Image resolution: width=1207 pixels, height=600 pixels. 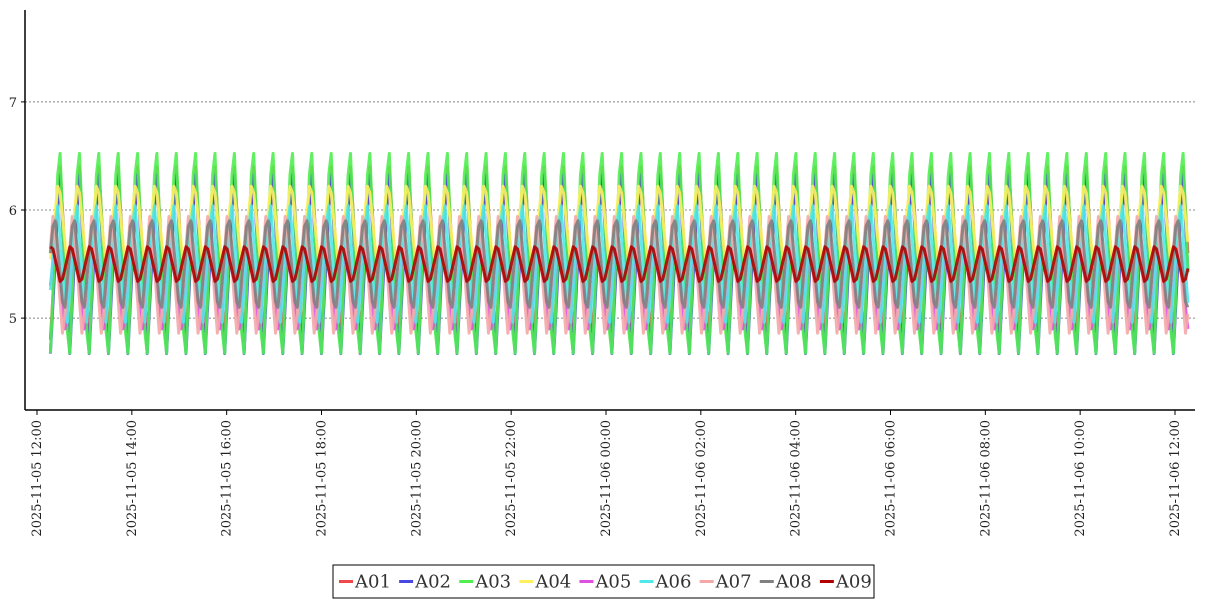 I want to click on series-line-a08, so click(x=619, y=264).